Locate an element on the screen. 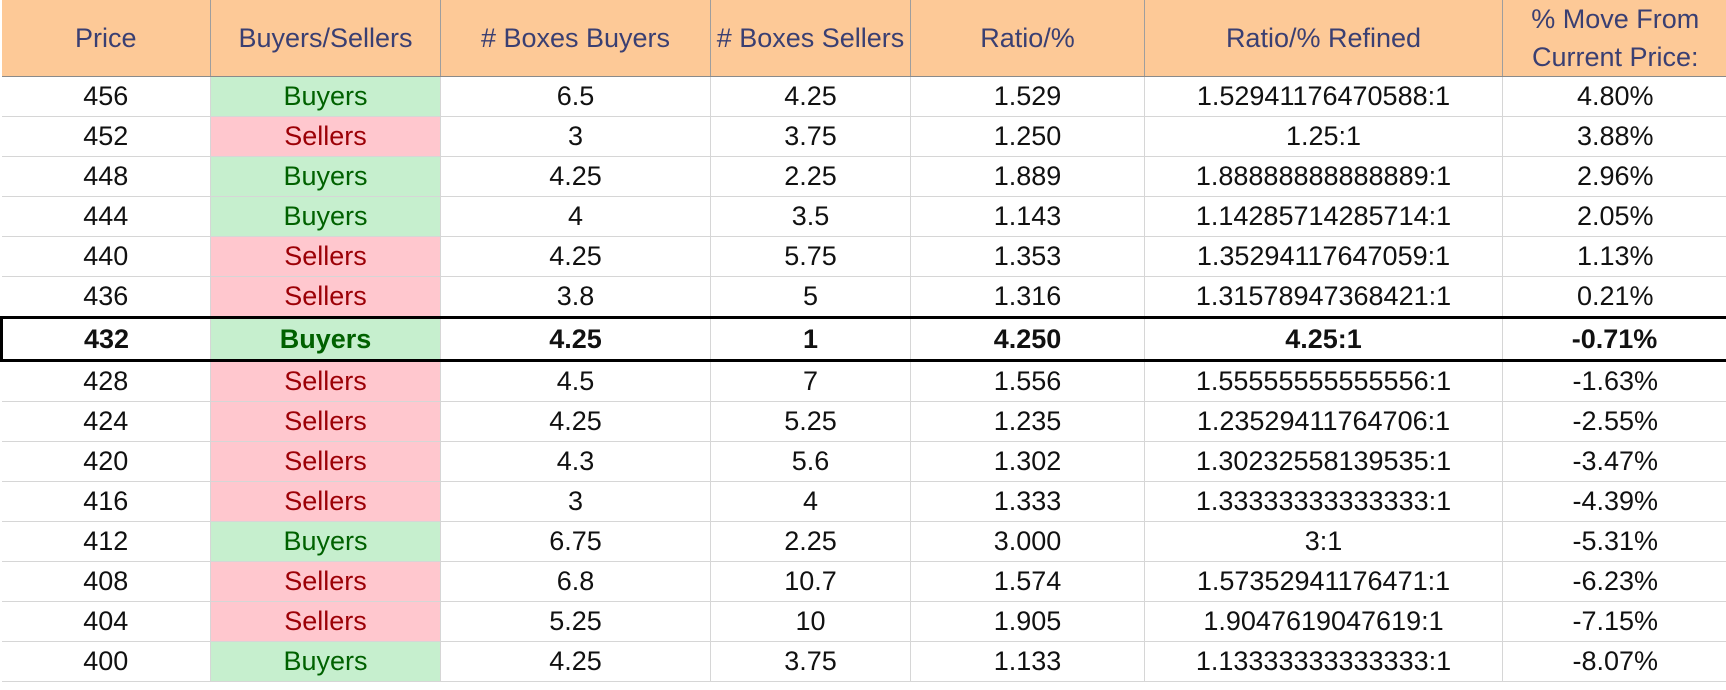 This screenshot has height=690, width=1726. ratio-cell: 1.250 is located at coordinates (1027, 136).